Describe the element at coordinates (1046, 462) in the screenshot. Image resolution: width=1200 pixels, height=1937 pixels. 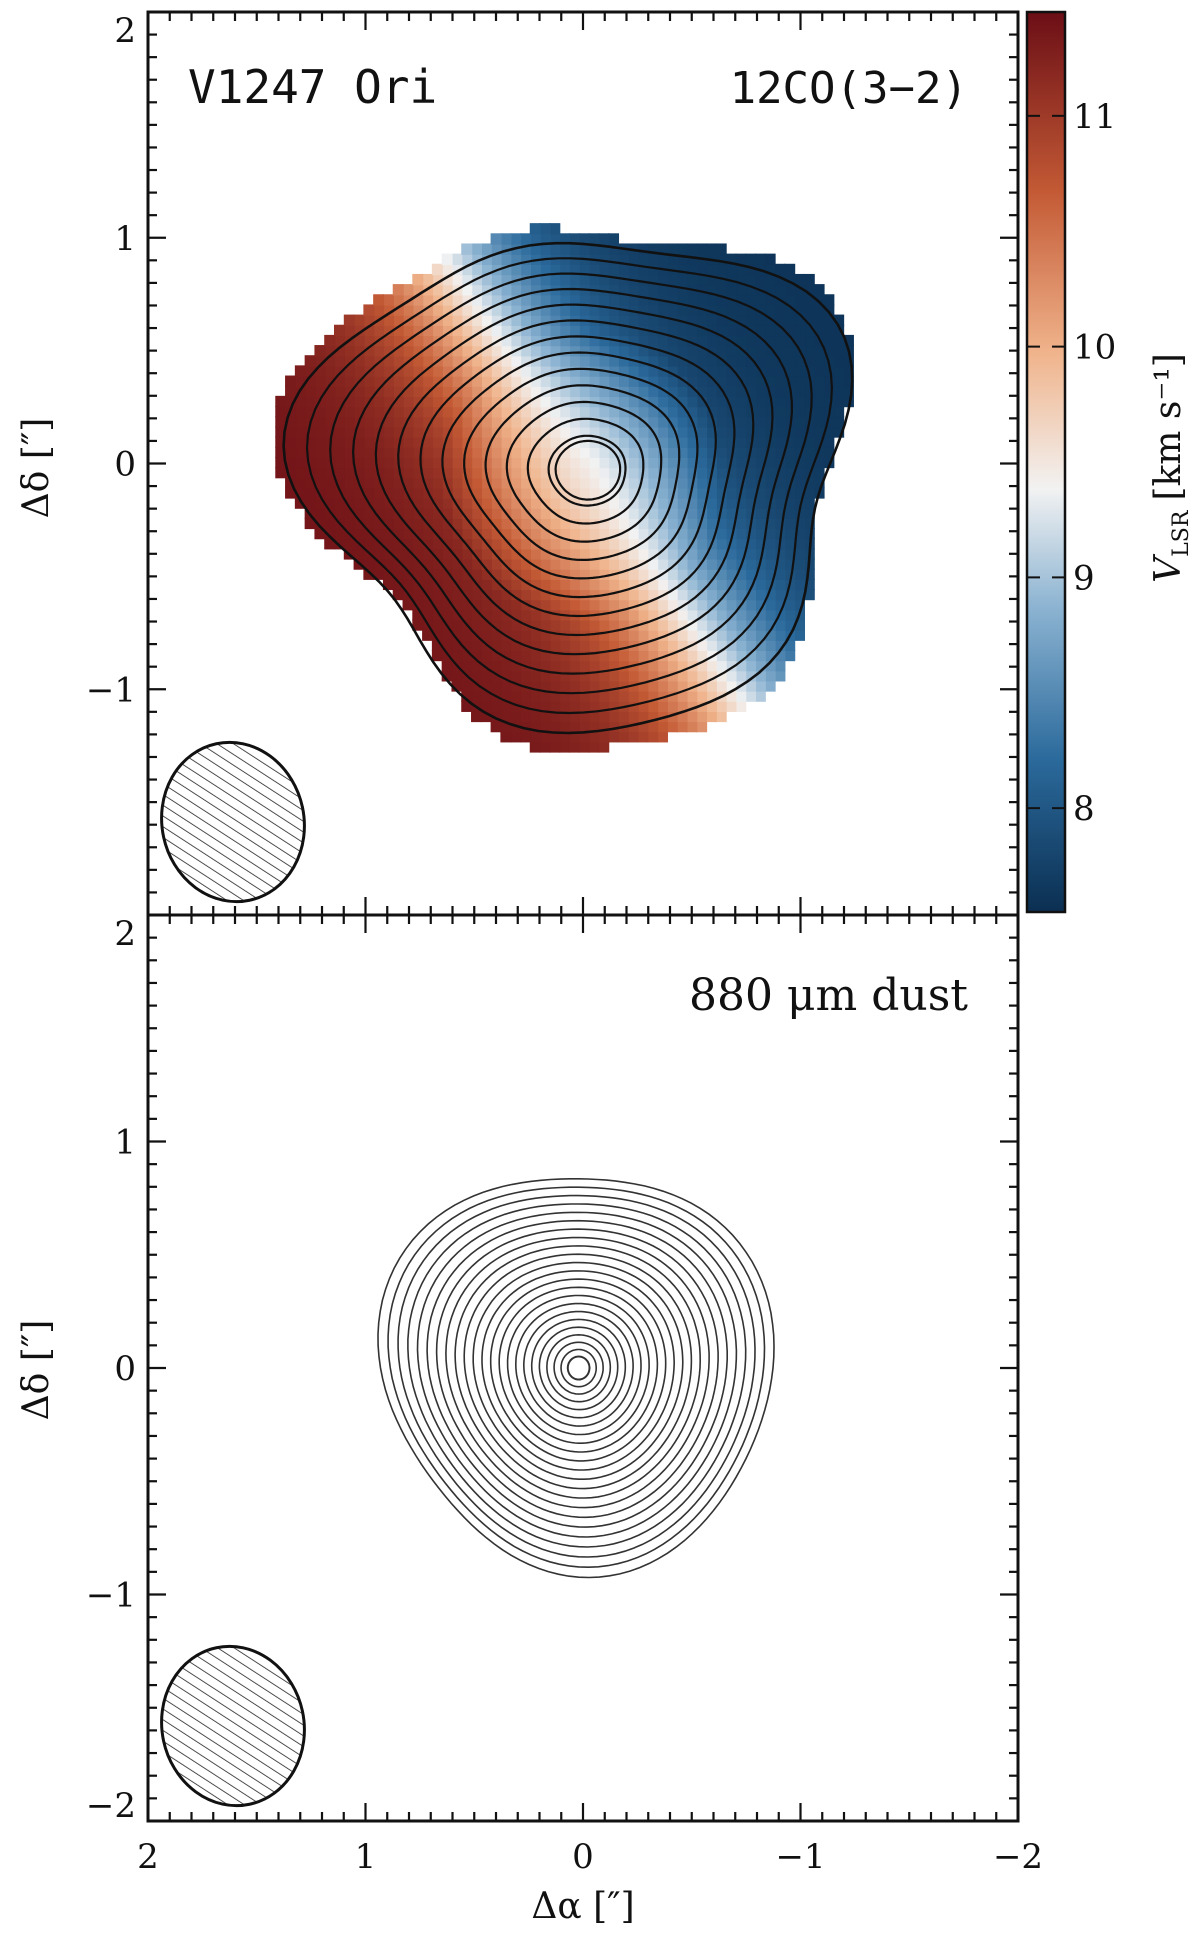
I see `colorbar` at that location.